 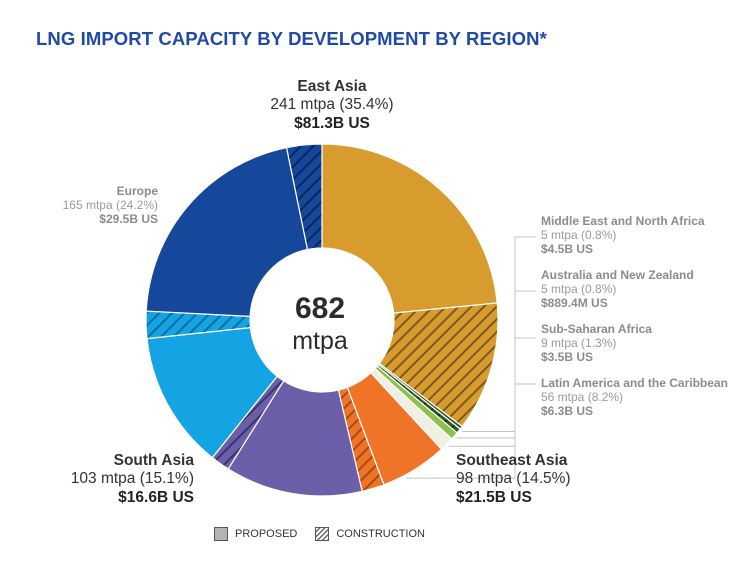 What do you see at coordinates (221, 534) in the screenshot?
I see `legend-proposed-swatch` at bounding box center [221, 534].